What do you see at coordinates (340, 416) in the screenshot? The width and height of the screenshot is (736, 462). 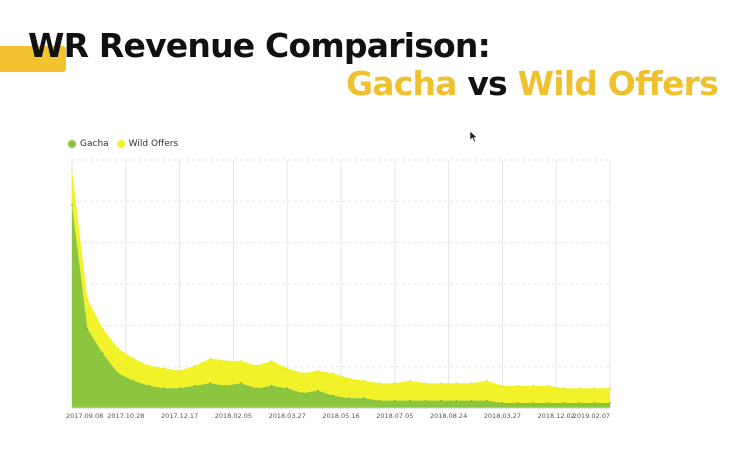 I see `x-tick-label: 2018.05.16` at bounding box center [340, 416].